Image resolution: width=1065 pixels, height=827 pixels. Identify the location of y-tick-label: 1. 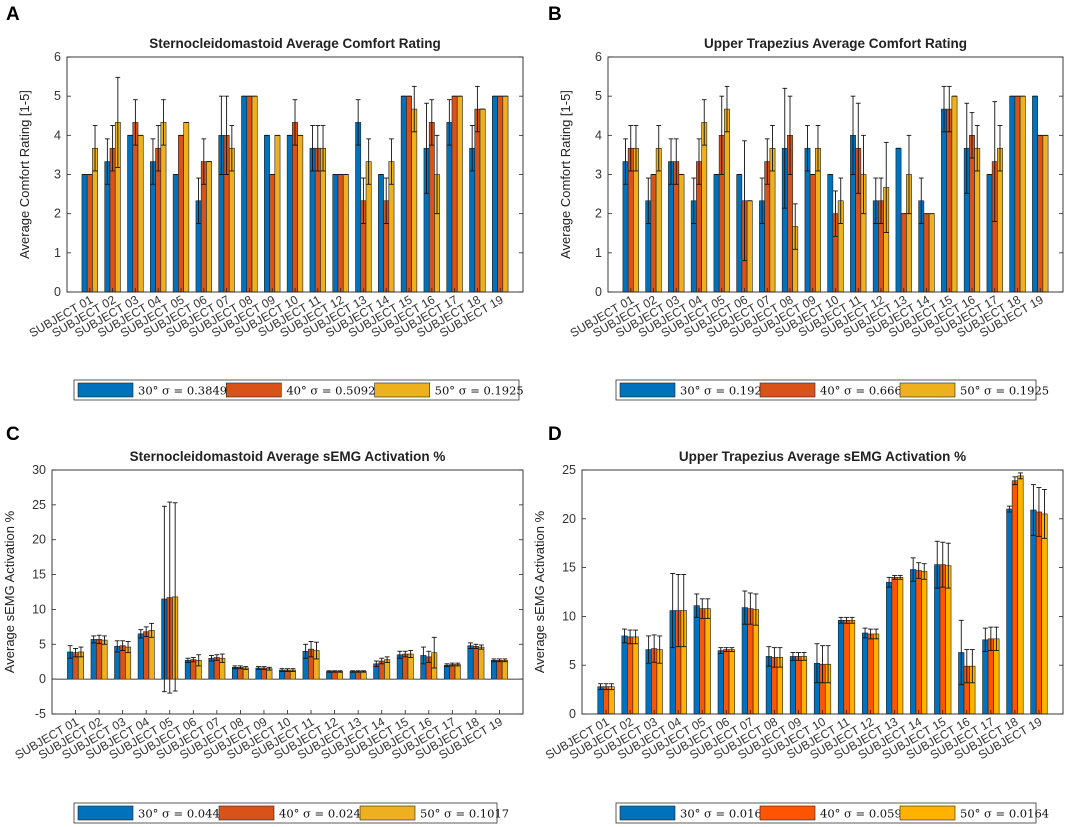
(57, 253).